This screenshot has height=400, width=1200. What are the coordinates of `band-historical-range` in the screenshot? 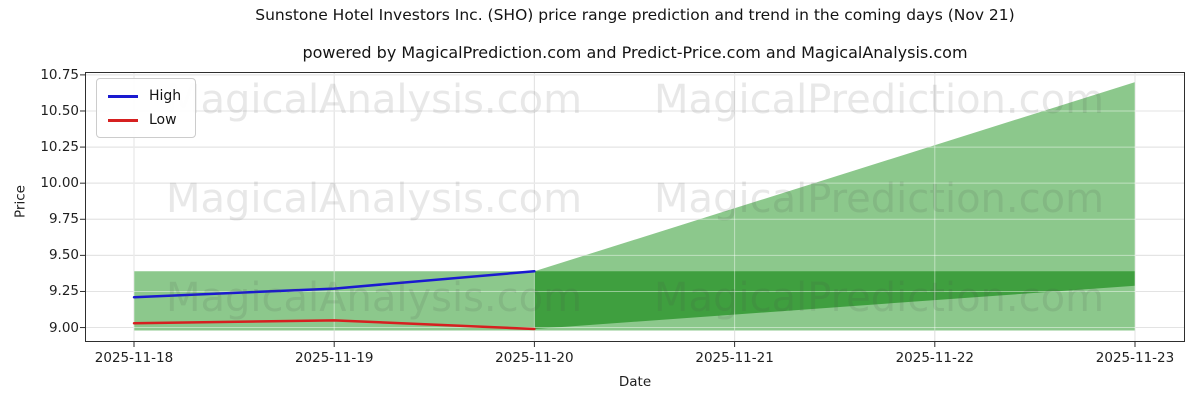 It's located at (334, 301).